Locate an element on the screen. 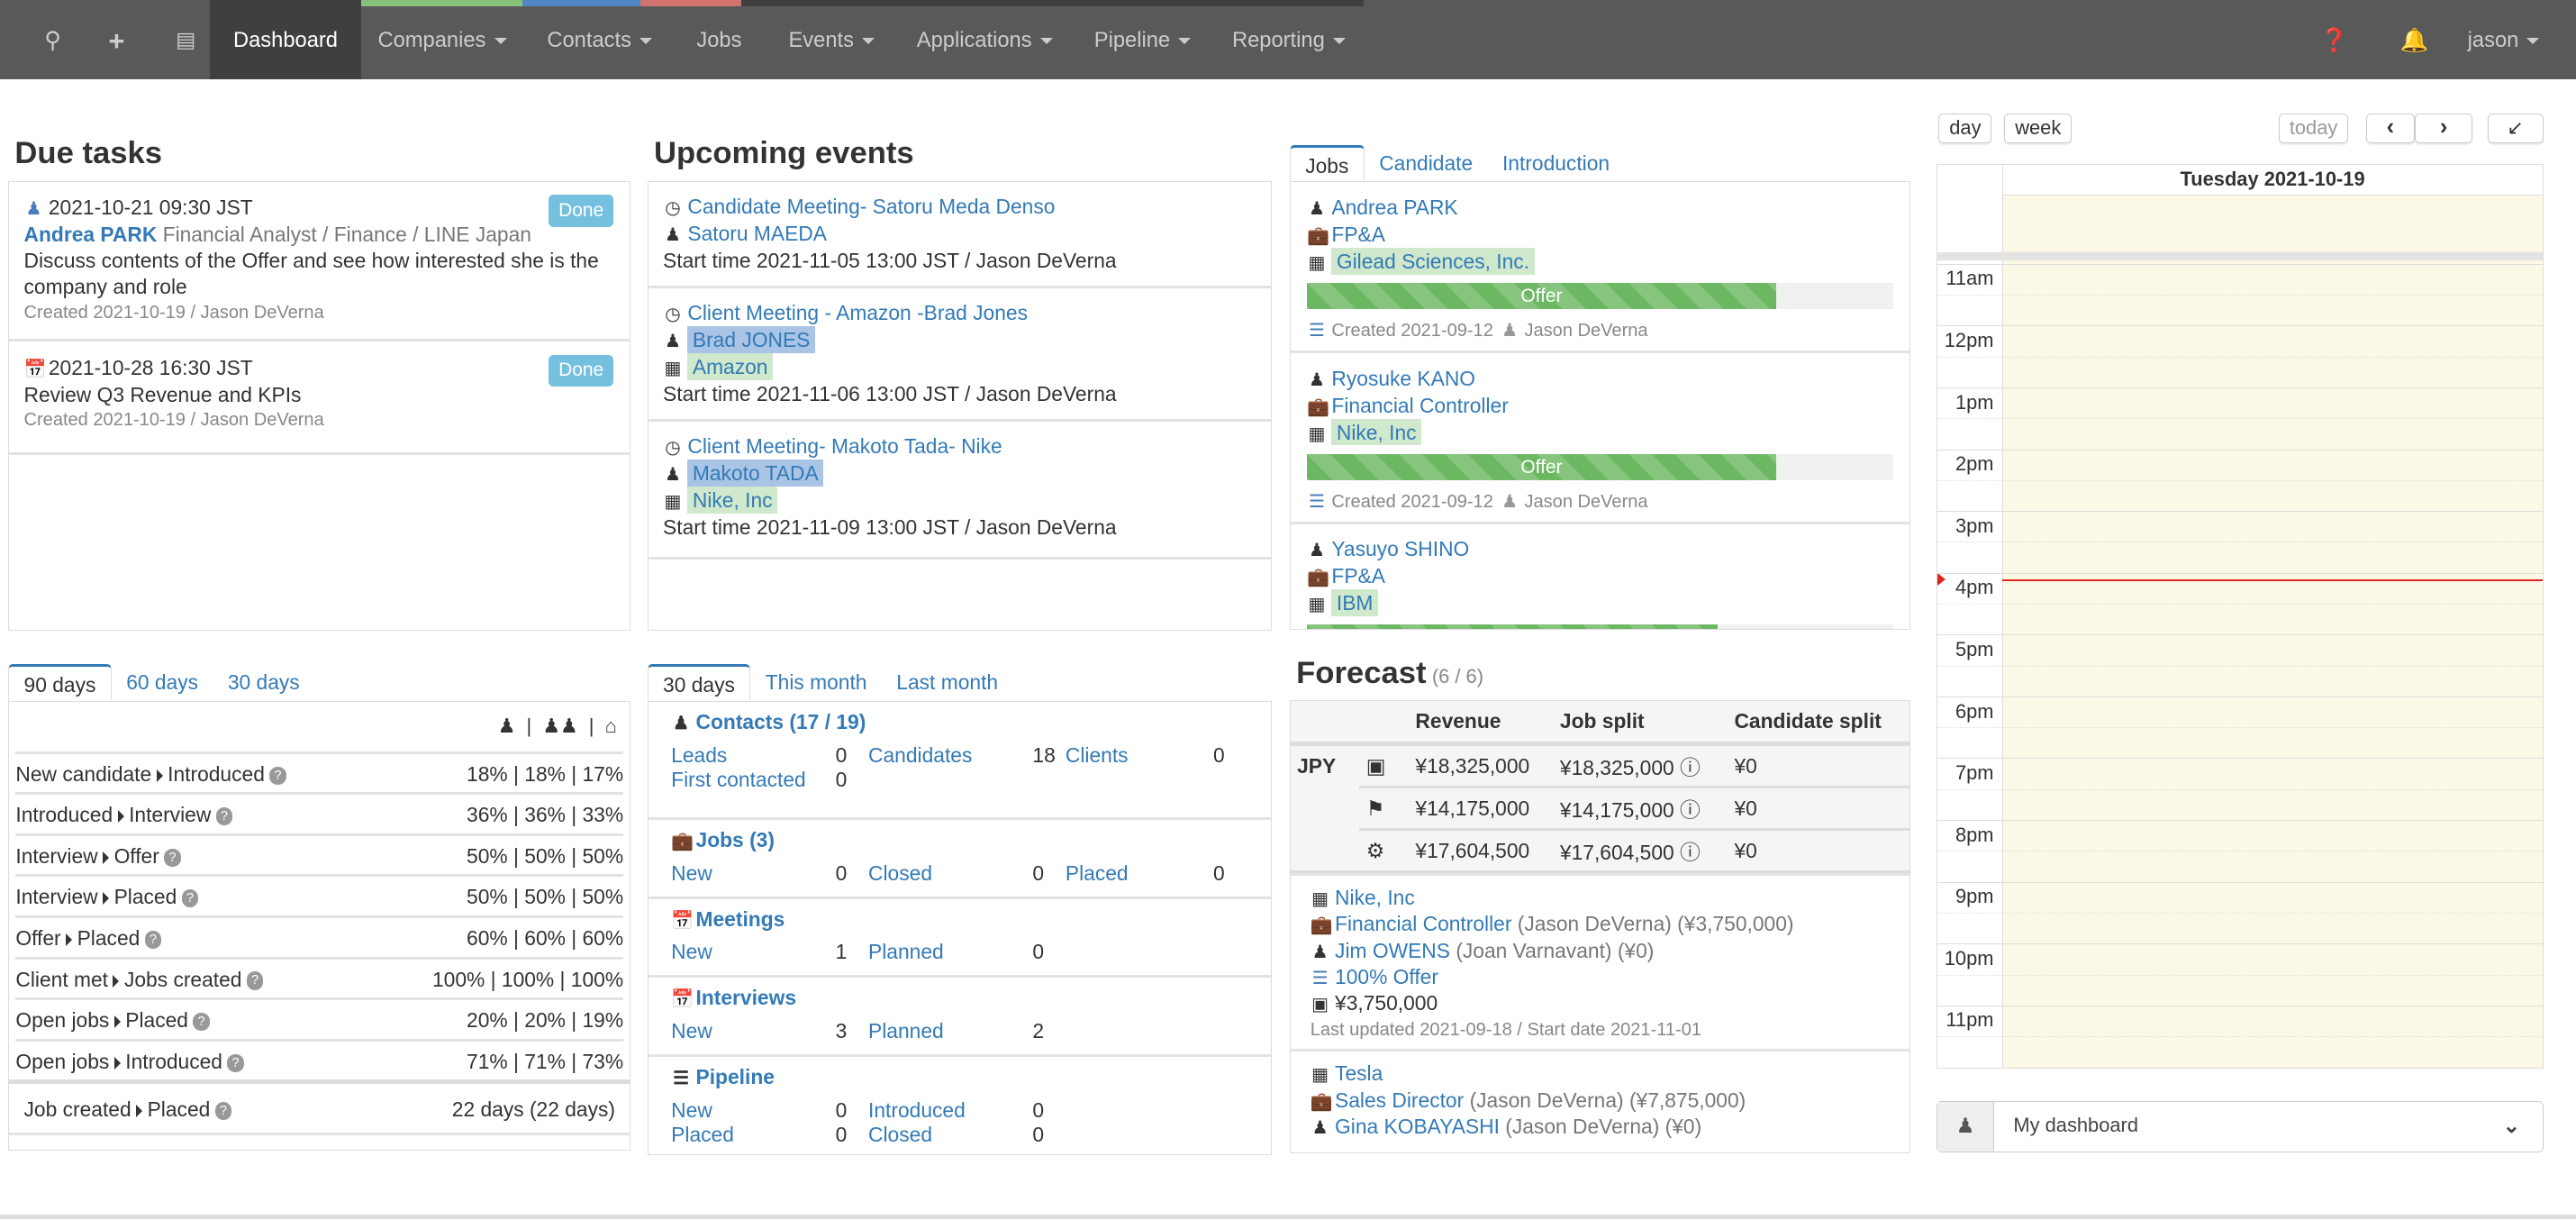 This screenshot has width=2576, height=1220. list-icon: ▤ is located at coordinates (186, 40).